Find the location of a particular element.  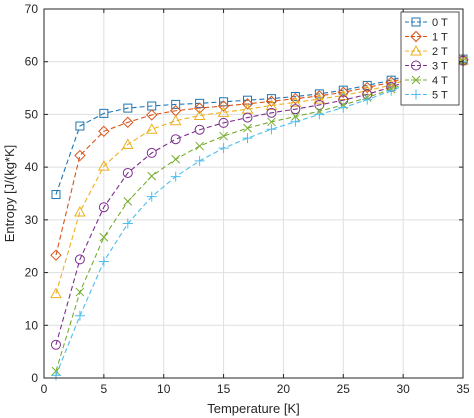

x-tick-label: 20 is located at coordinates (284, 389).